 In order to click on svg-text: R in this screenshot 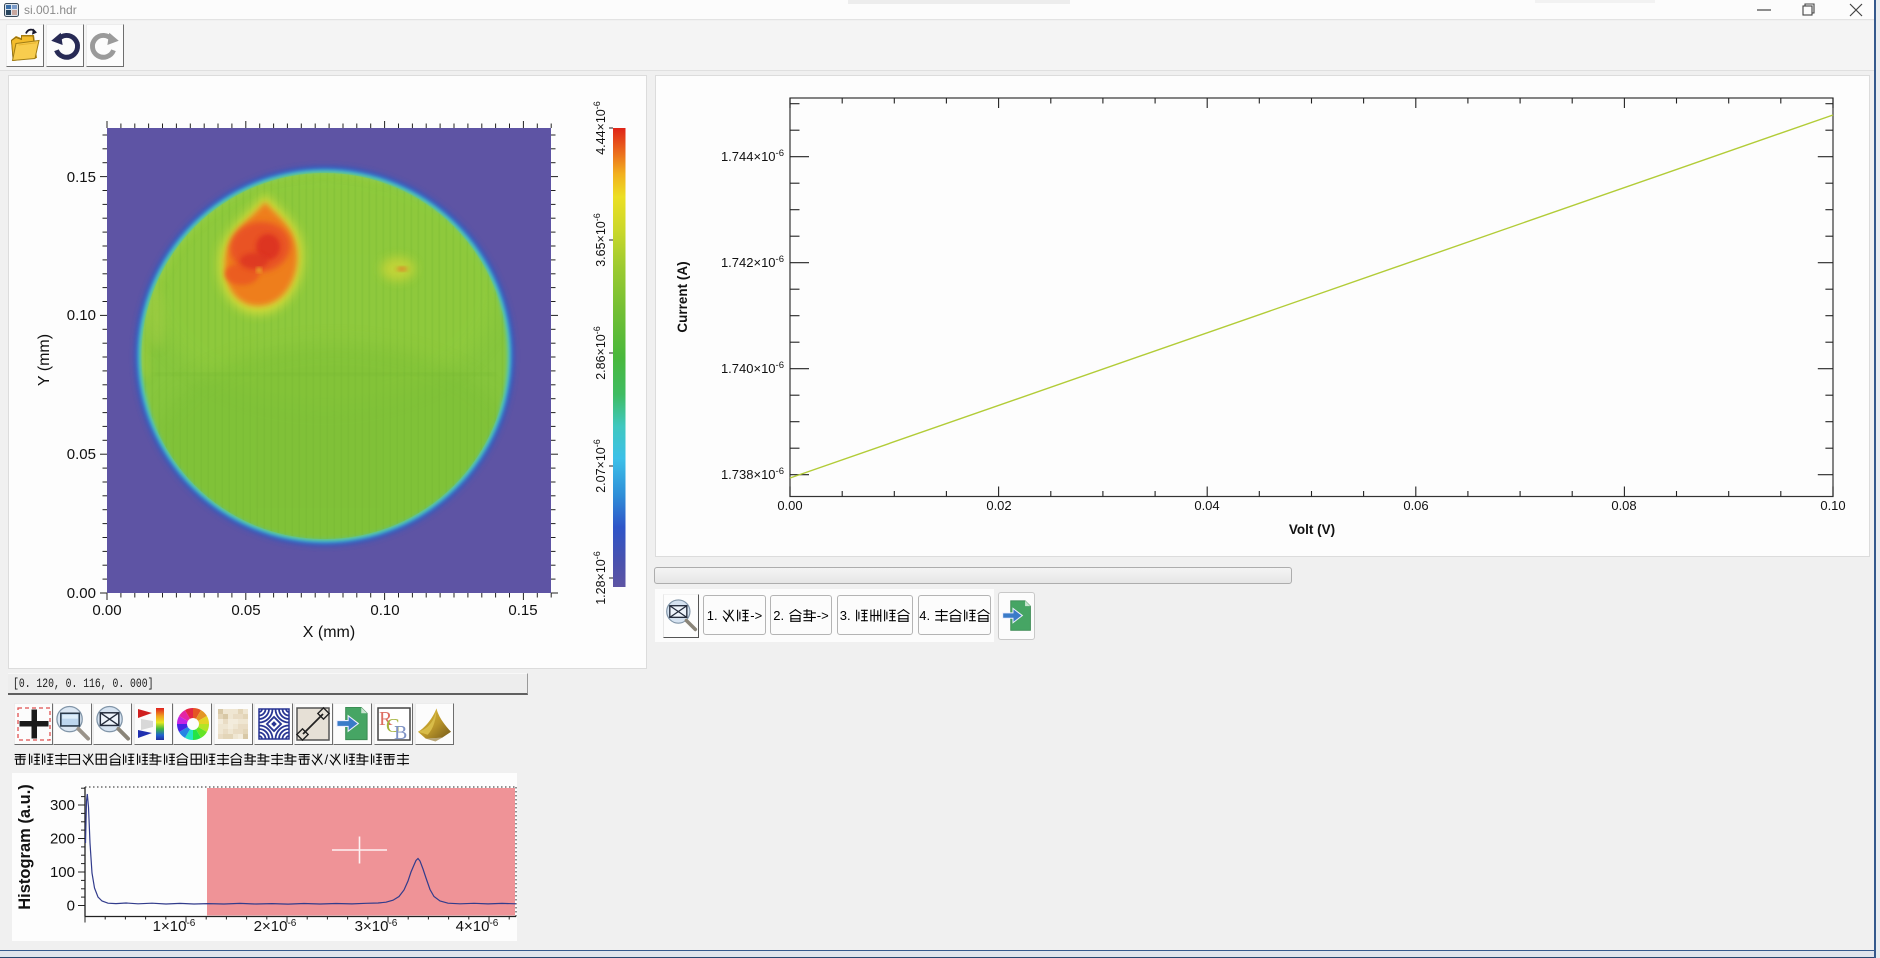, I will do `click(386, 719)`.